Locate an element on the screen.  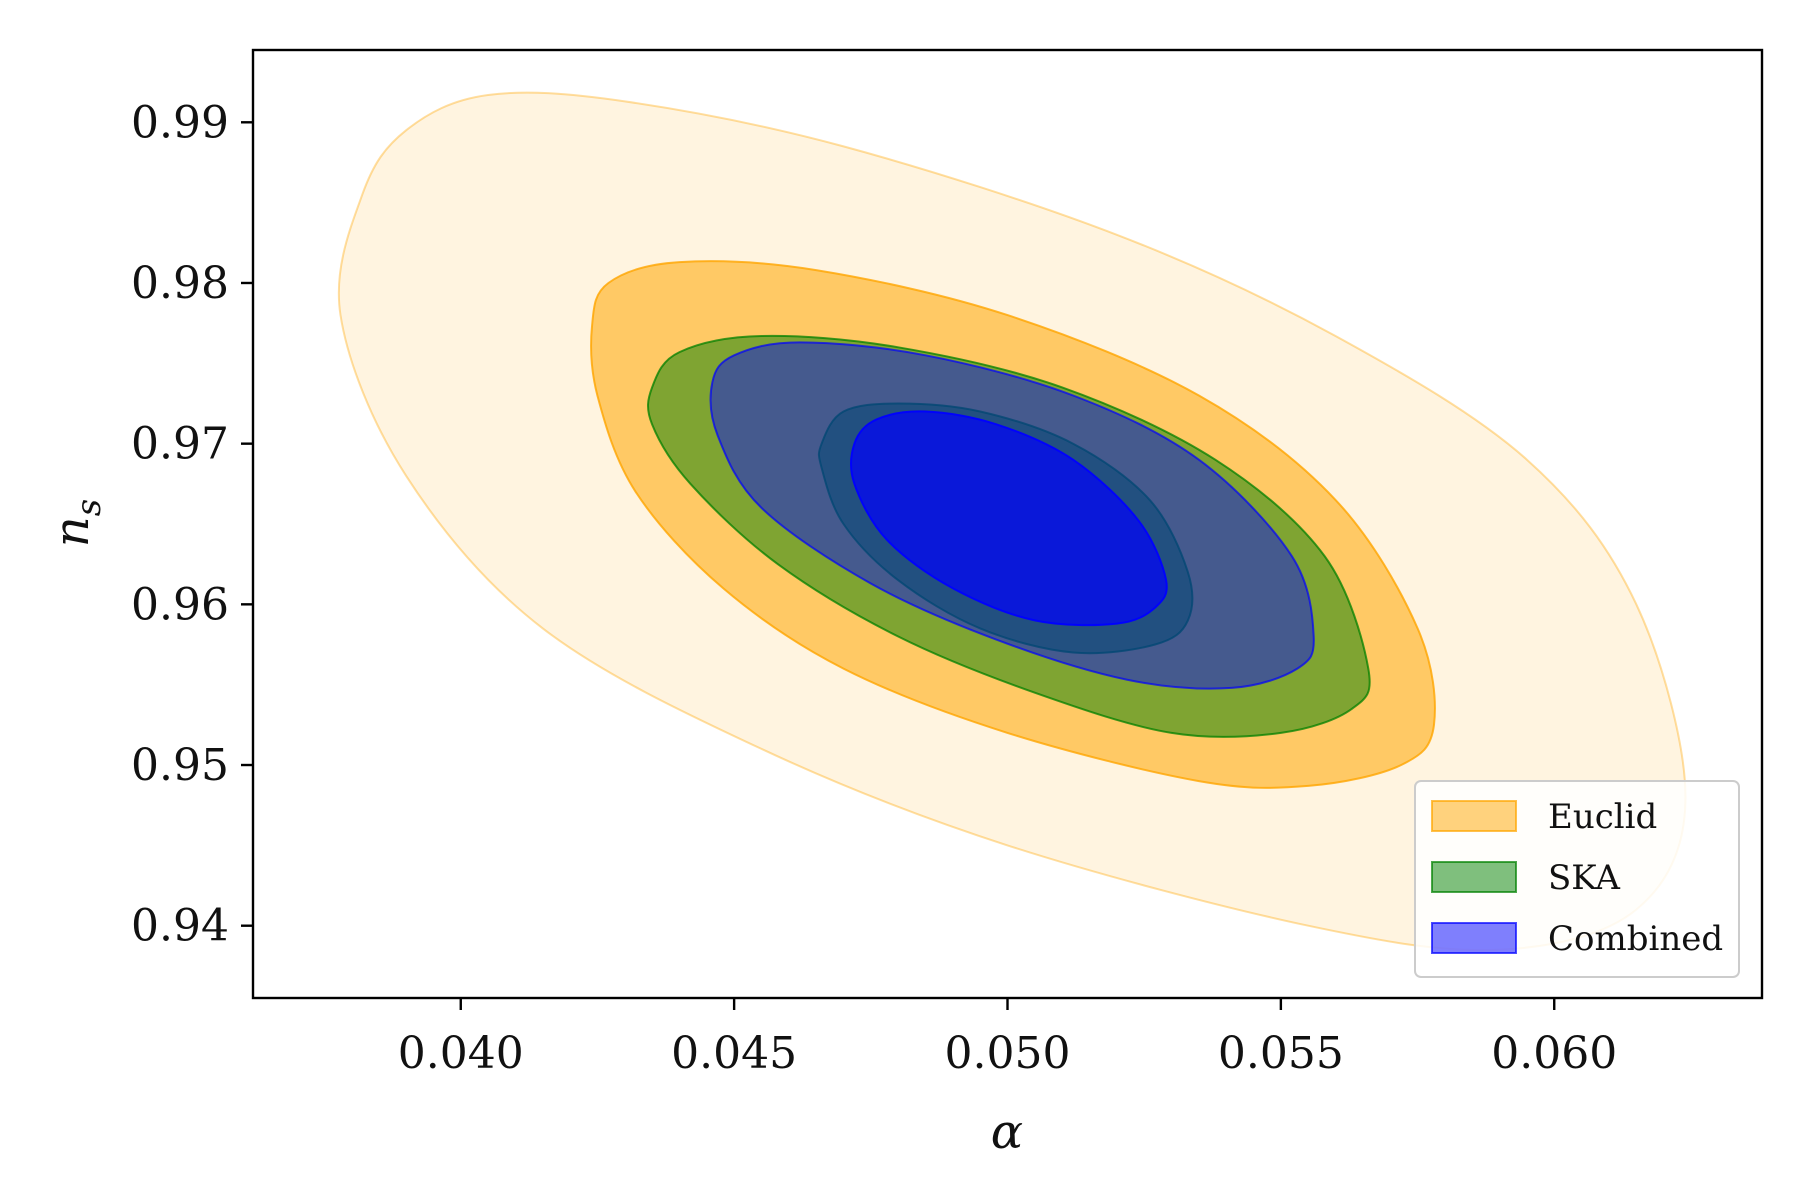
x-tick-label: 0.055 is located at coordinates (1281, 1053).